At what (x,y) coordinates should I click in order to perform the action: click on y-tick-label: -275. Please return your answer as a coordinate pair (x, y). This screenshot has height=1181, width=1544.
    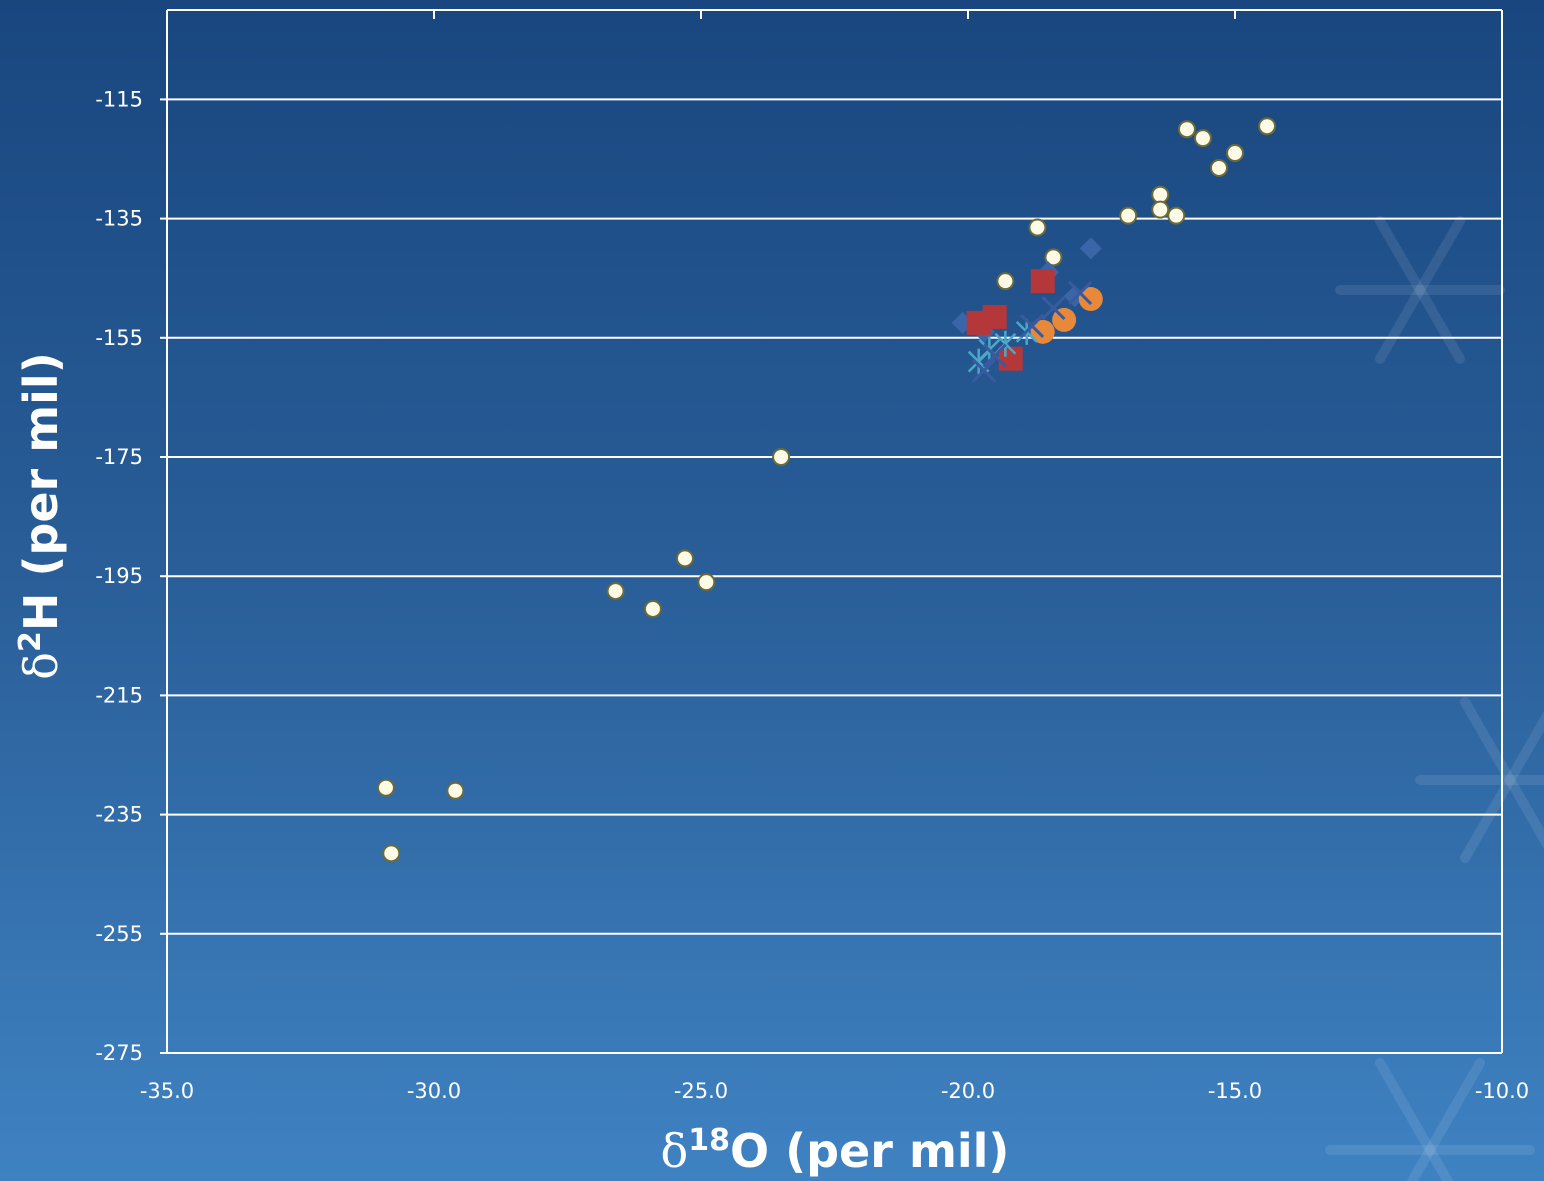
    Looking at the image, I should click on (119, 1053).